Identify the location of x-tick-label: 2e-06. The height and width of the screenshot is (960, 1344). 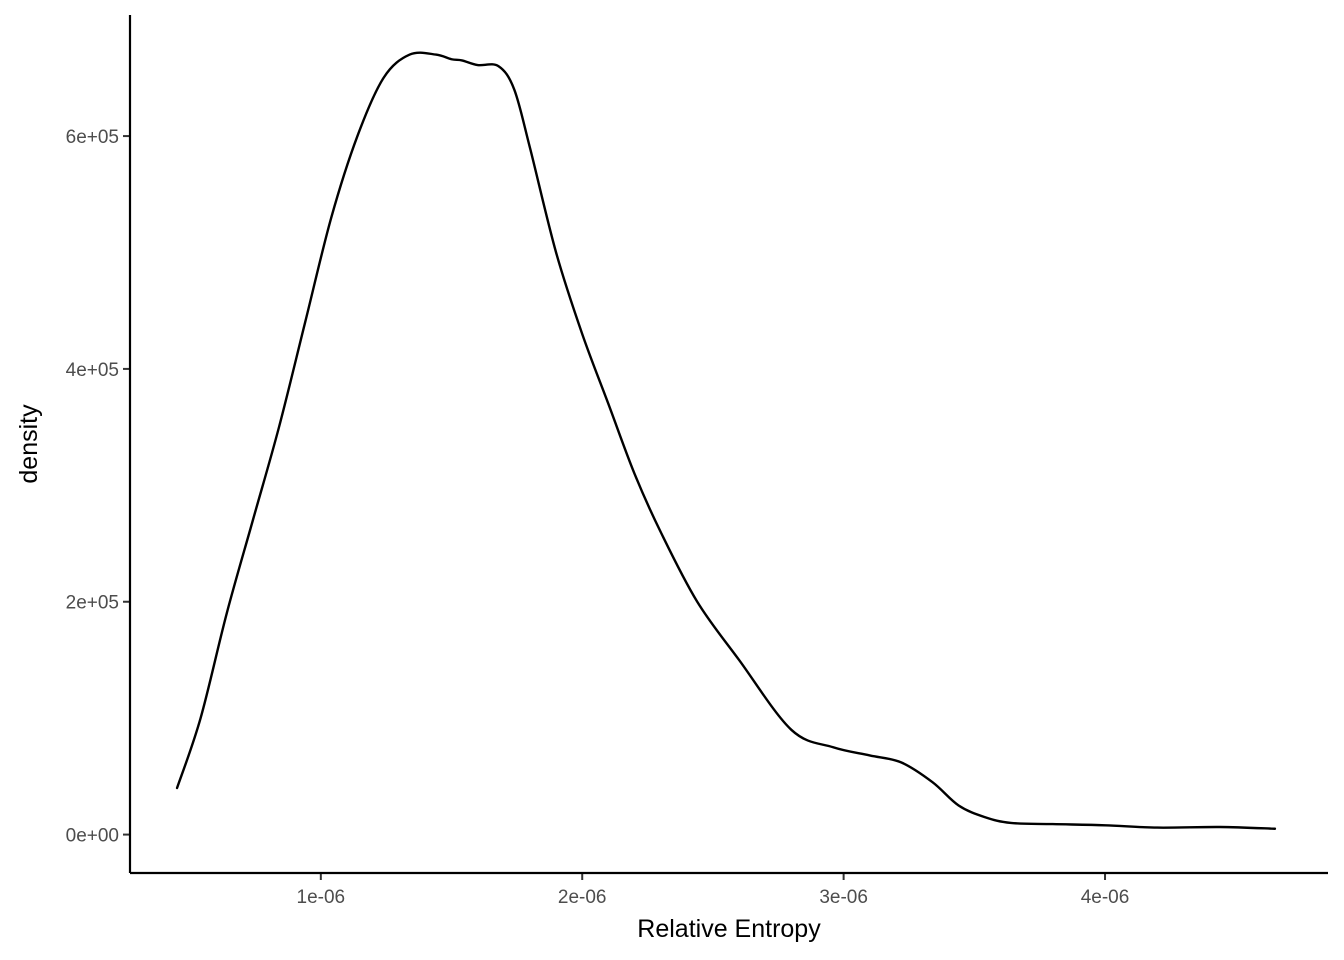
(582, 897).